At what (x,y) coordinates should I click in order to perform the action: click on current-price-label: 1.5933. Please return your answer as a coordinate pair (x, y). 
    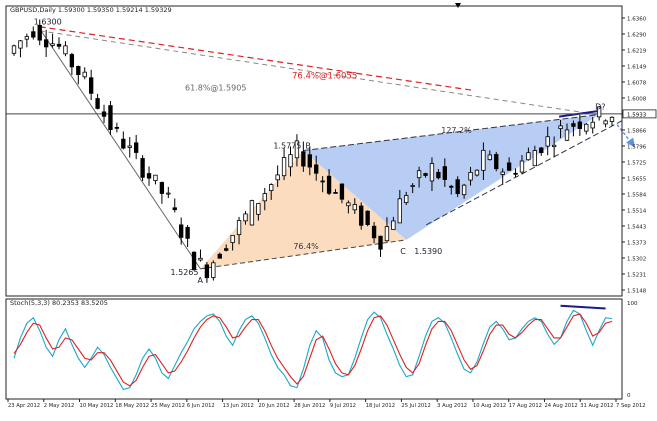
    Looking at the image, I should click on (637, 115).